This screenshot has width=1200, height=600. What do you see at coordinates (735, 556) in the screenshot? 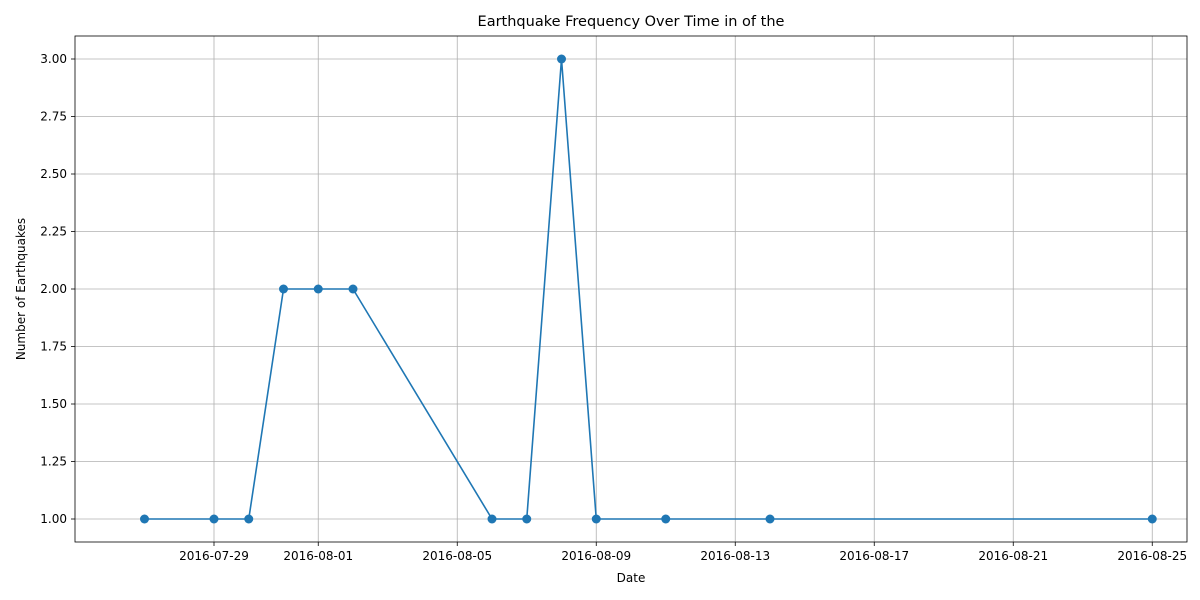
I see `x-tick-label: 2016-08-13` at bounding box center [735, 556].